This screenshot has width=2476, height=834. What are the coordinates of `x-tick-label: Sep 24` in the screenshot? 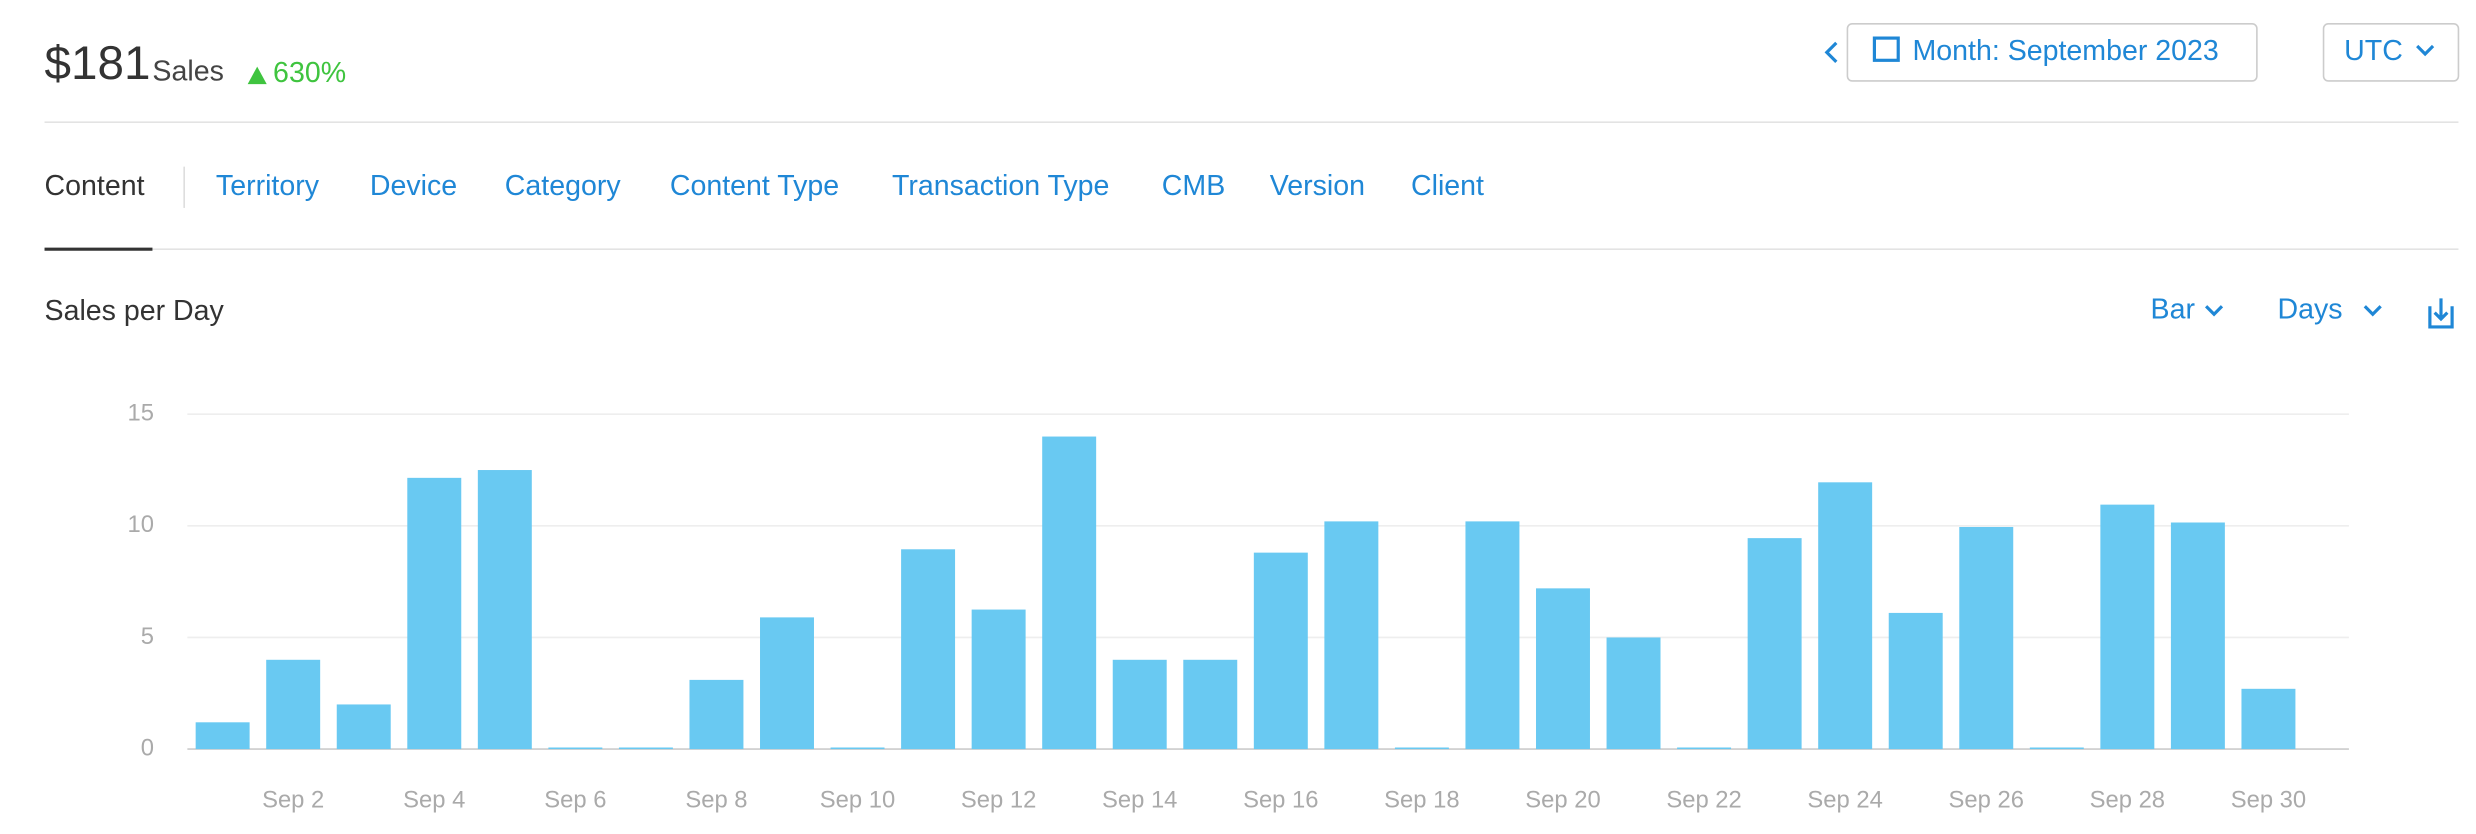 It's located at (1844, 800).